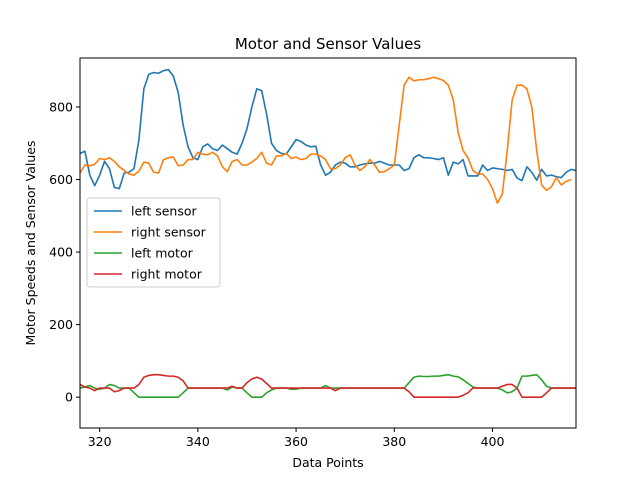  What do you see at coordinates (61, 179) in the screenshot?
I see `y-tick-label: 600` at bounding box center [61, 179].